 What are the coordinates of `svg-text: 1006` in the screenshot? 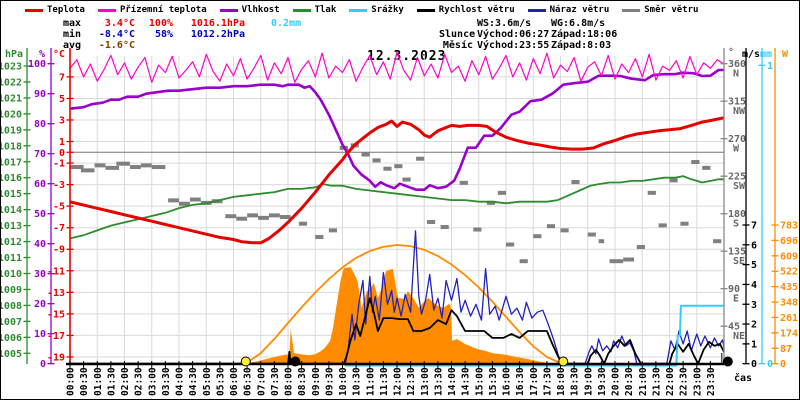 It's located at (11, 338).